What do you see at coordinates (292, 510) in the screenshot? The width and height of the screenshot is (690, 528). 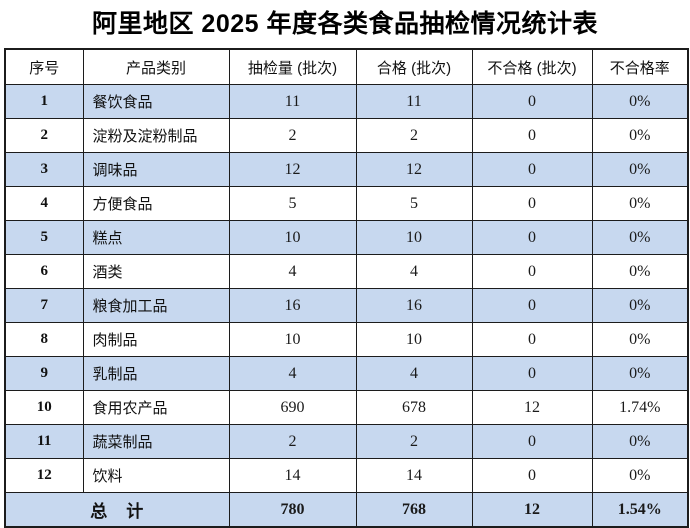 I see `total-sampled: 780` at bounding box center [292, 510].